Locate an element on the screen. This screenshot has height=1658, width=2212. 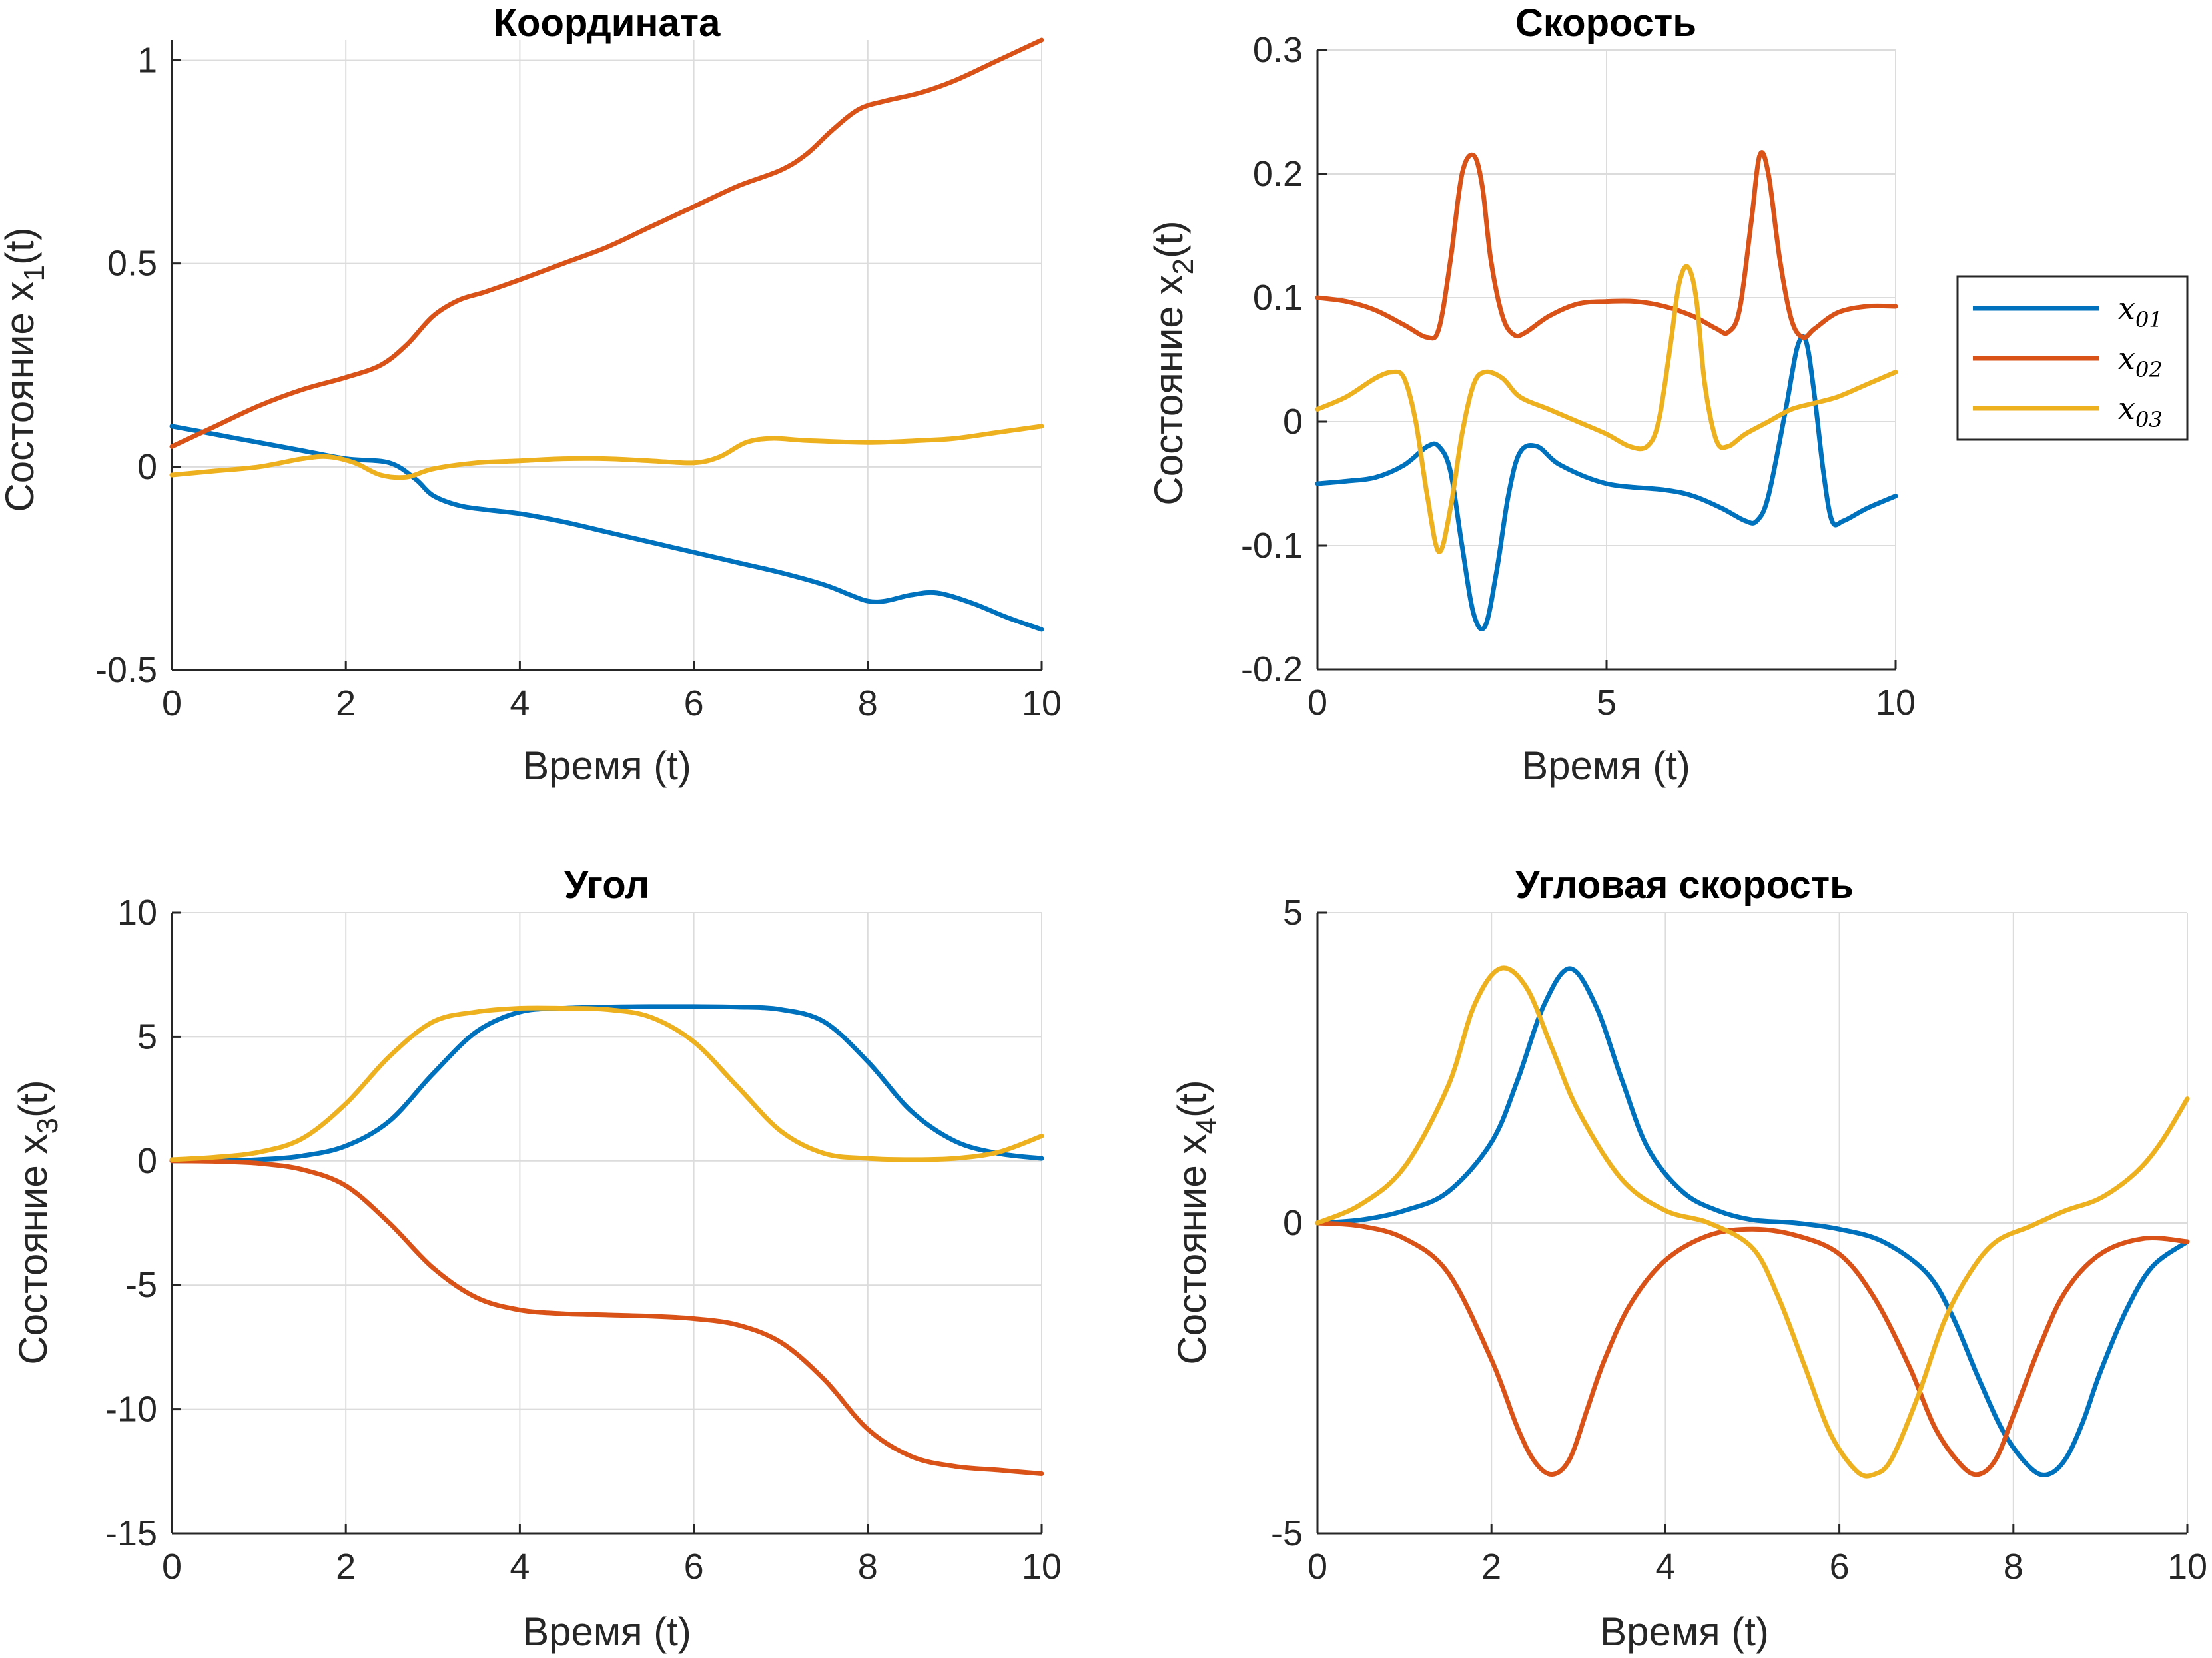
y-axis-label-sub: 2 is located at coordinates (1183, 266).